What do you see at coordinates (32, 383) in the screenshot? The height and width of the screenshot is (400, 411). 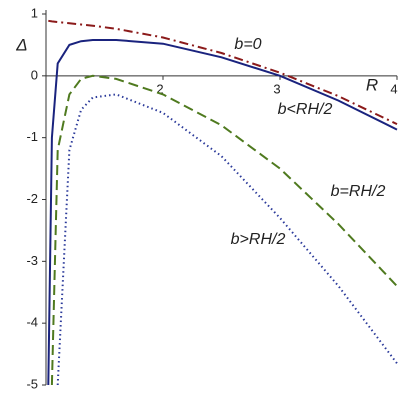 I see `y-tick-label: -5` at bounding box center [32, 383].